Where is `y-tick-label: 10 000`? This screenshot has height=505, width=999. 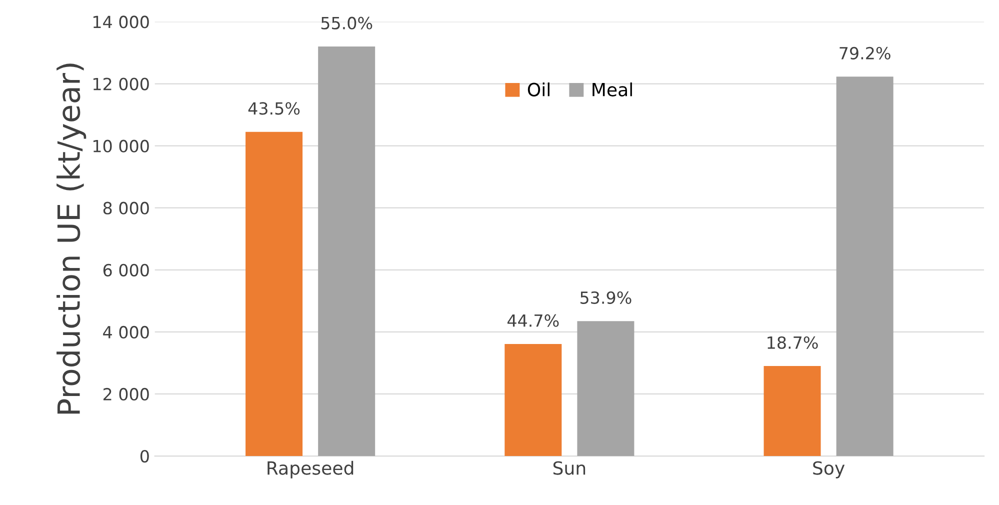 y-tick-label: 10 000 is located at coordinates (121, 146).